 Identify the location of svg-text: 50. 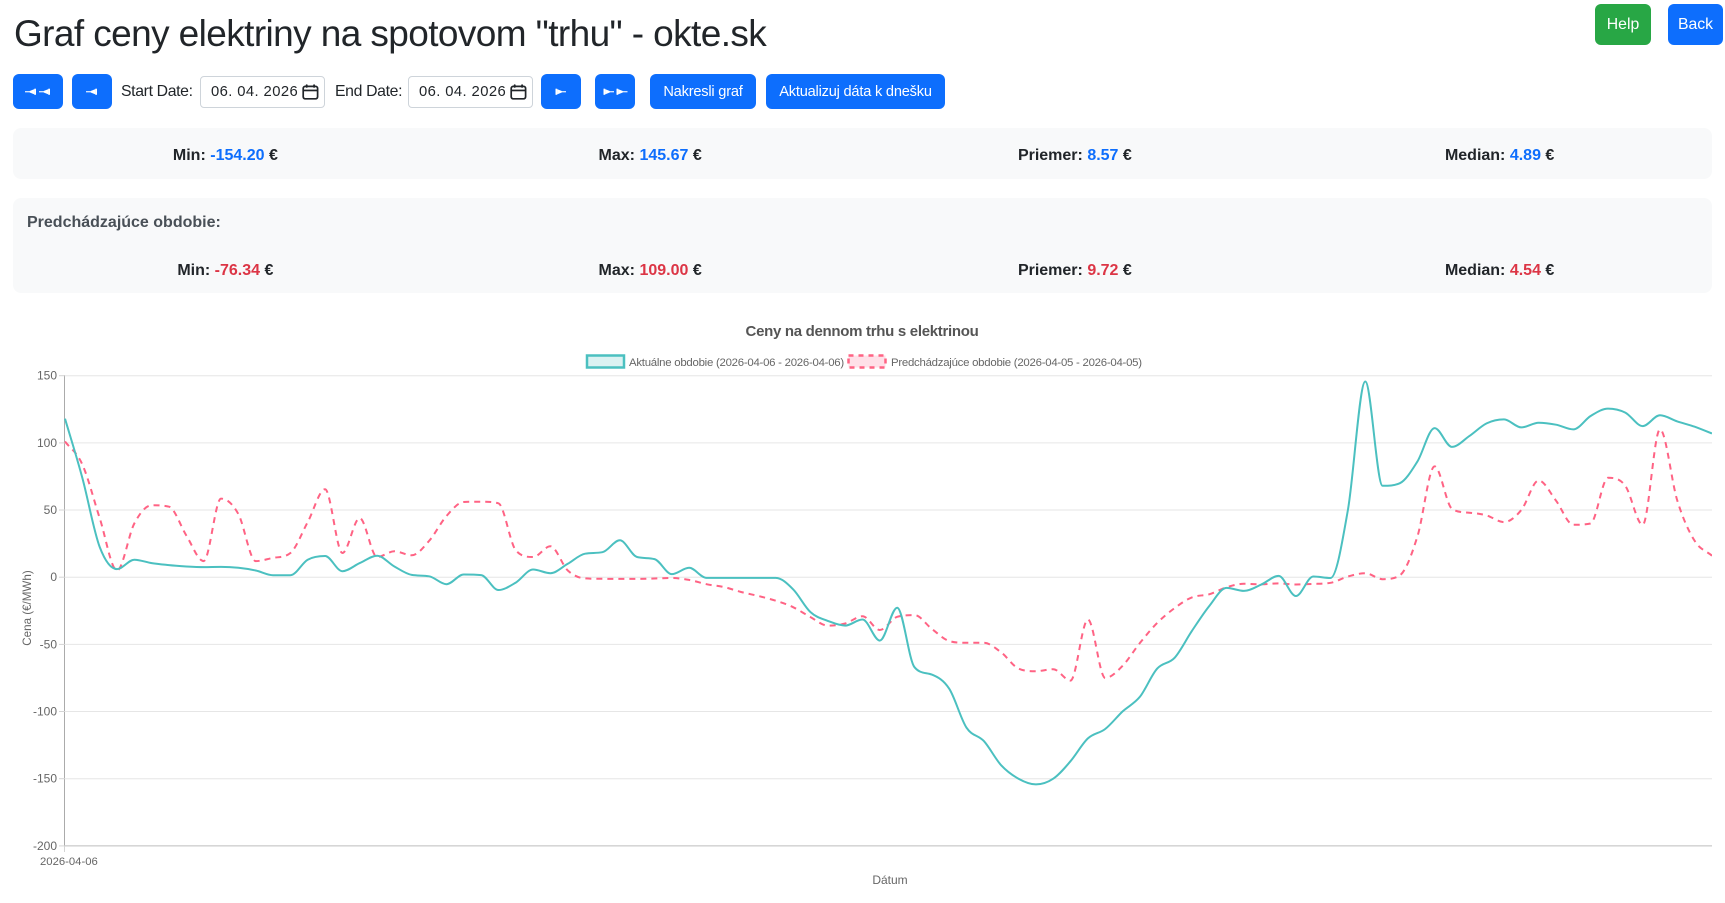
(51, 510).